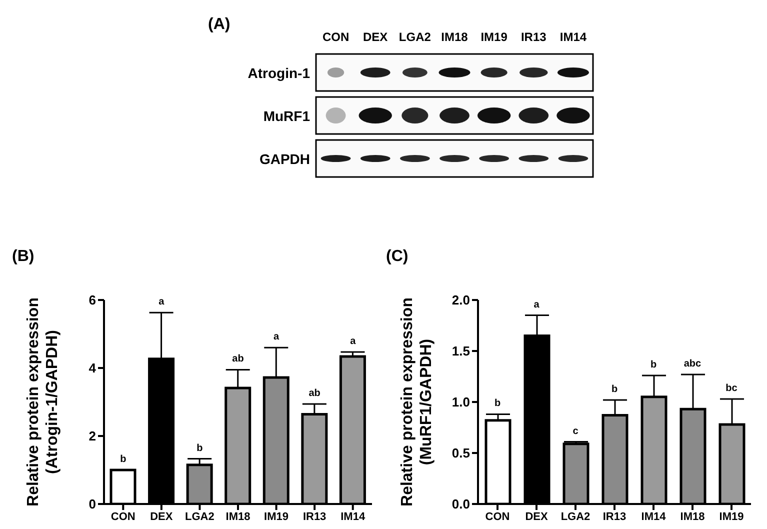 This screenshot has height=529, width=767. I want to click on chart-title: (C), so click(397, 257).